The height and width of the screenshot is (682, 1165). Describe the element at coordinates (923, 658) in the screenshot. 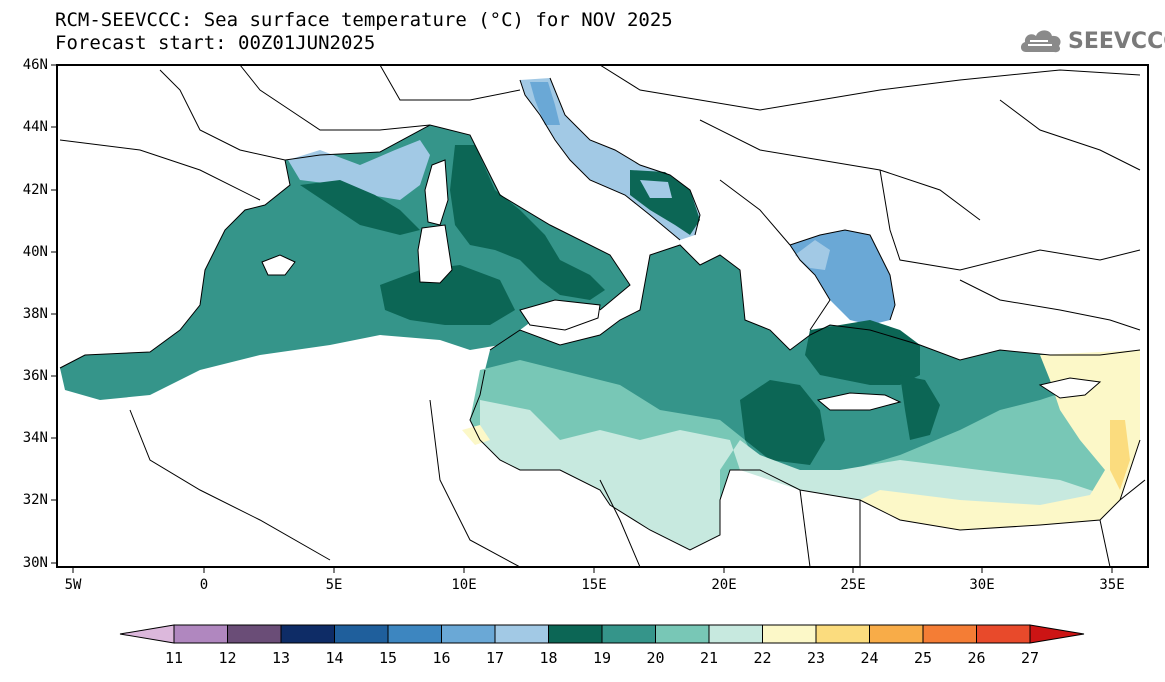

I see `colorbar-tick-label: 25` at that location.